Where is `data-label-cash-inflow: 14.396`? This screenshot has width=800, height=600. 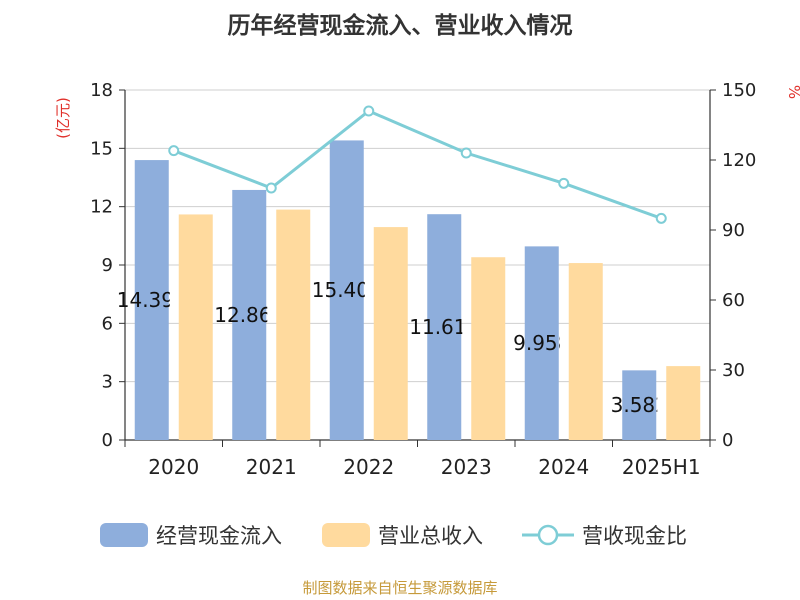 data-label-cash-inflow: 14.396 is located at coordinates (152, 300).